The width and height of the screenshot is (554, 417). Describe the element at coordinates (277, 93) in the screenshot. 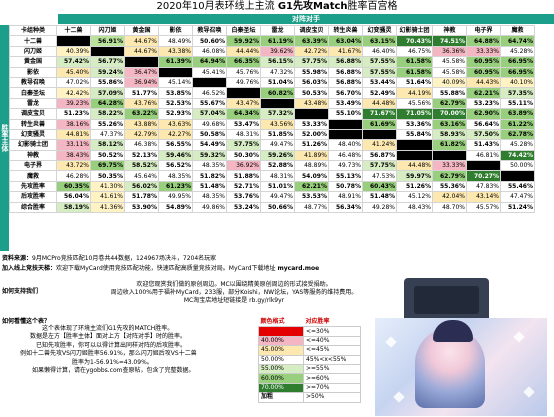

I see `winrate-cell: 60.82%` at that location.